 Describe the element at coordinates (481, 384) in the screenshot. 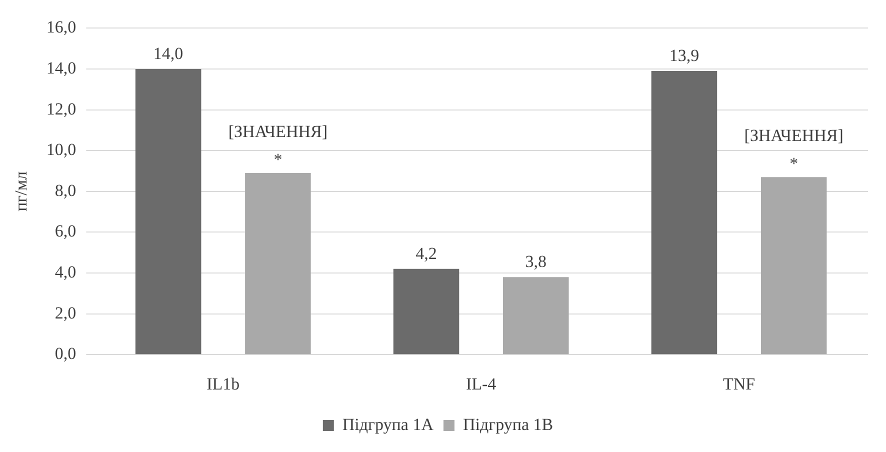

I see `x-tick-label: IL-4` at that location.